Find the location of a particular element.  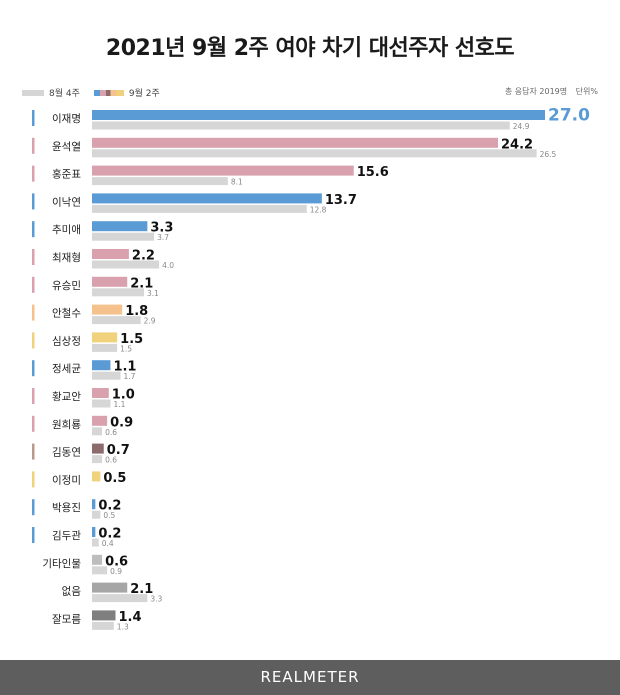

data-label-current: 1.5 is located at coordinates (131, 339).